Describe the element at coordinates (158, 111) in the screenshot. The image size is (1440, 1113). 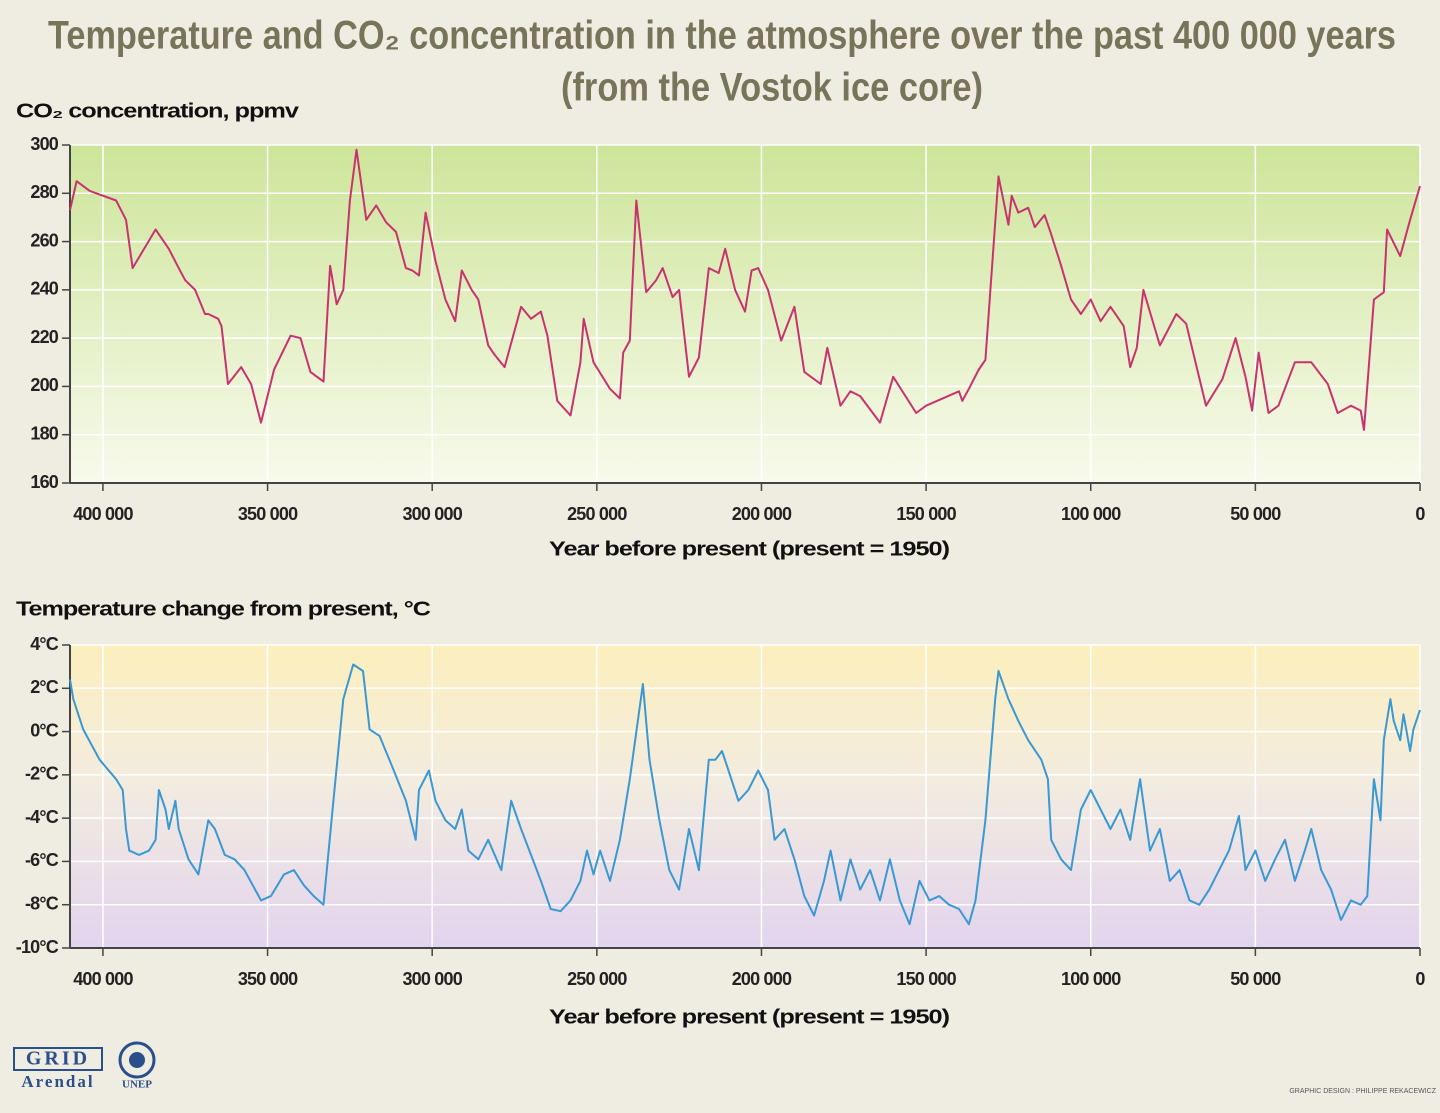
I see `y-axis-label: CO₂ concentration, ppmv` at that location.